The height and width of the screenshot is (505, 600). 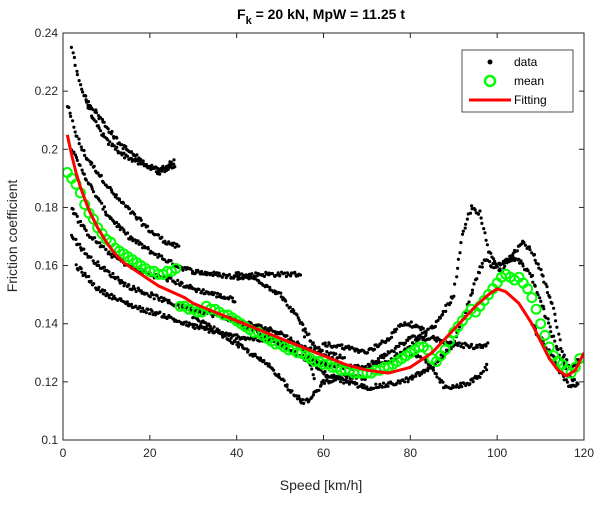 I want to click on legend-fitting-label: Fitting, so click(x=530, y=100).